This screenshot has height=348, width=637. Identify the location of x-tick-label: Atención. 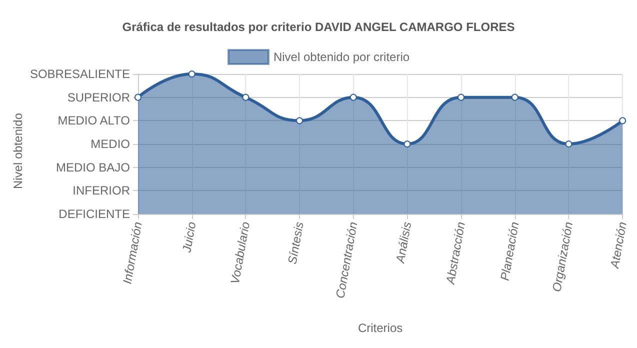
(618, 245).